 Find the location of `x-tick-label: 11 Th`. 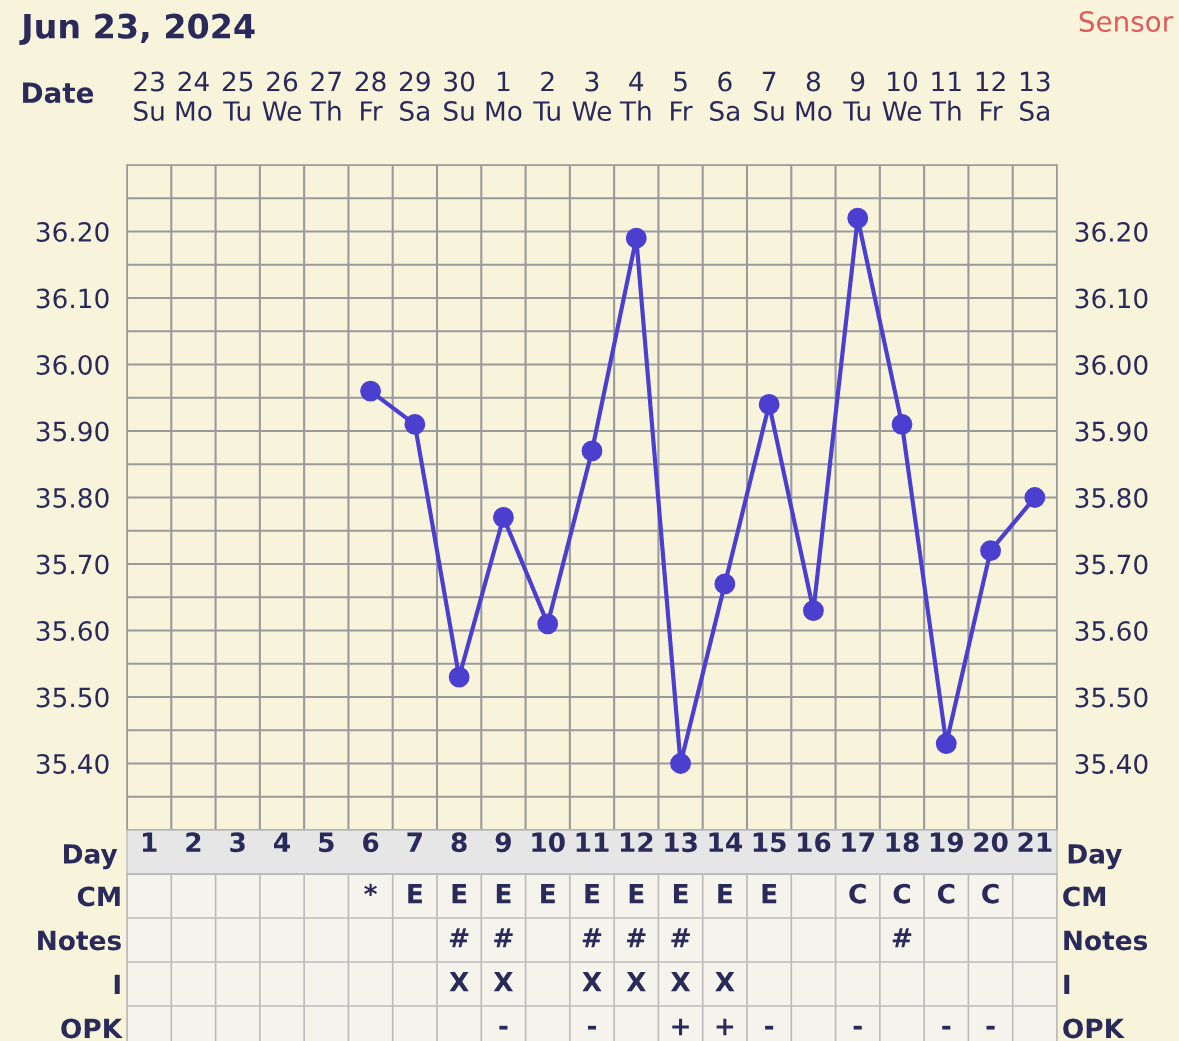

x-tick-label: 11 Th is located at coordinates (945, 96).